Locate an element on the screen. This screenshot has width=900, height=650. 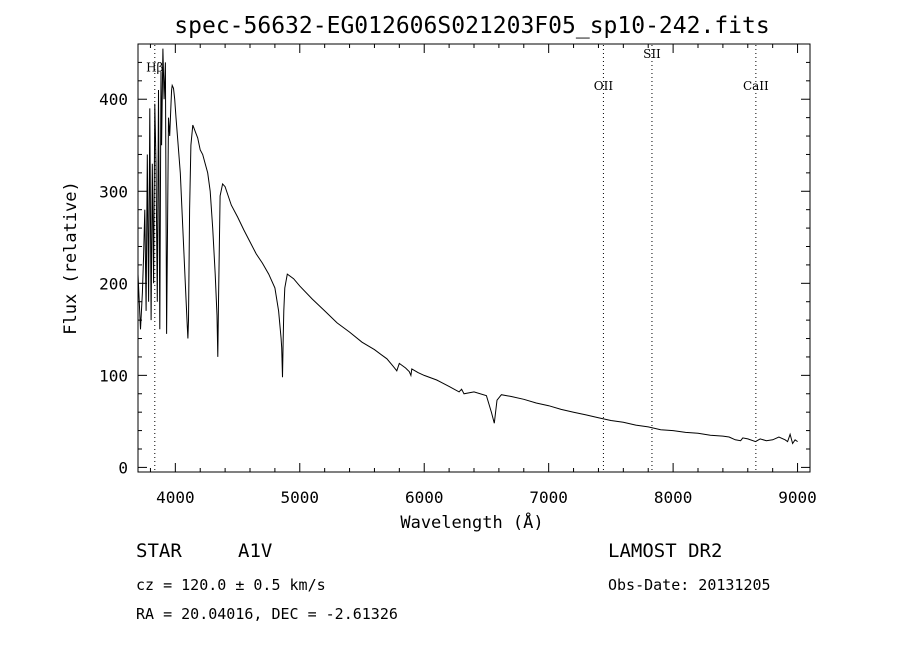
y-tick-label: 100 is located at coordinates (113, 375).